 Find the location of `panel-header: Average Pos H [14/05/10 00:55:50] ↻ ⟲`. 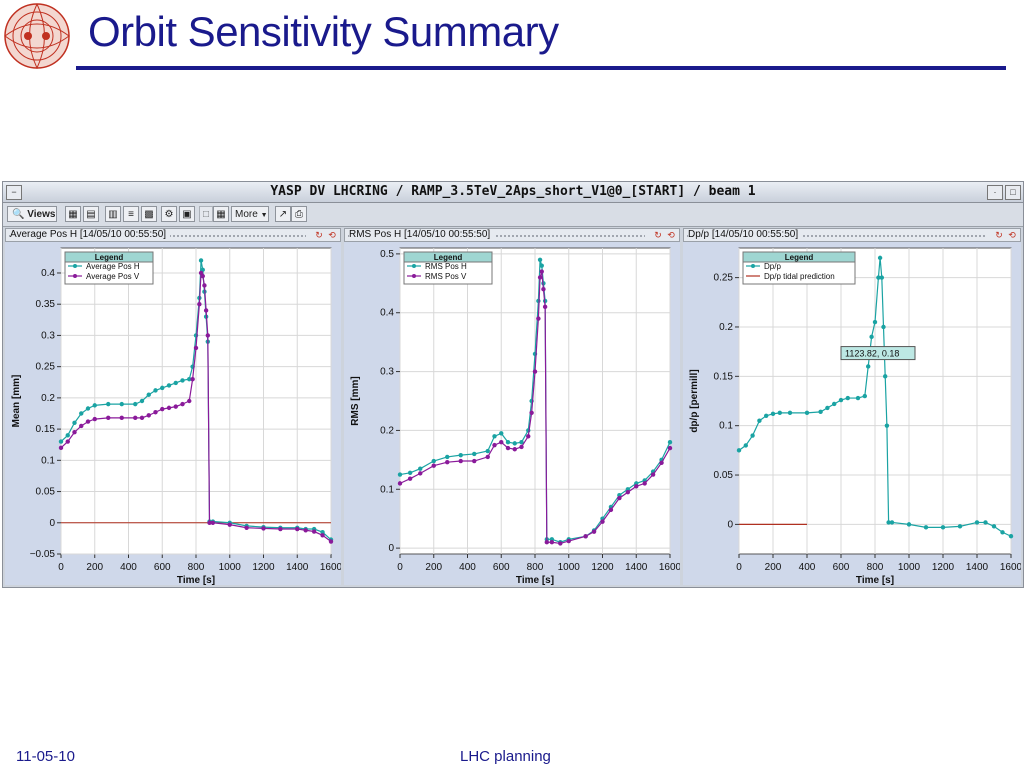

panel-header: Average Pos H [14/05/10 00:55:50] ↻ ⟲ is located at coordinates (173, 235).